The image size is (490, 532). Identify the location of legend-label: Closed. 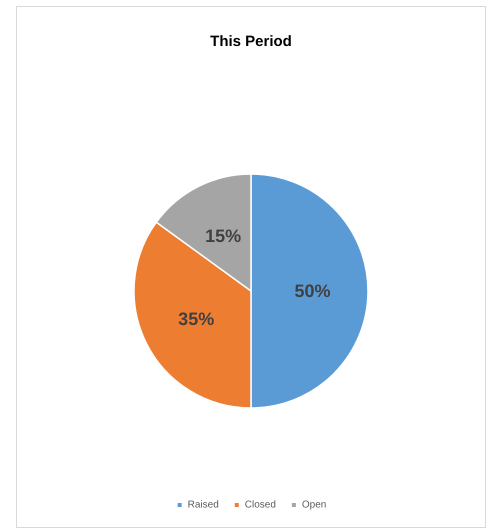
(260, 505).